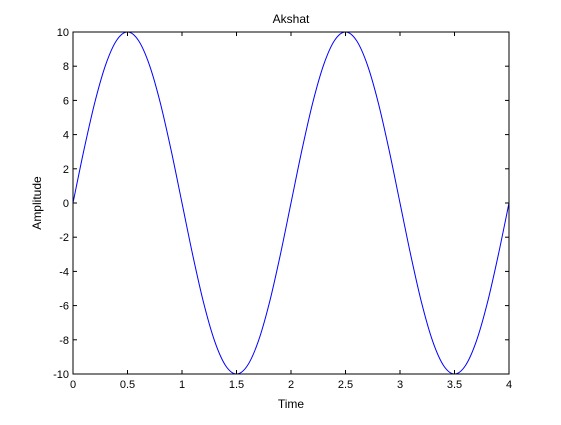  Describe the element at coordinates (182, 385) in the screenshot. I see `x-tick-label: 1` at that location.